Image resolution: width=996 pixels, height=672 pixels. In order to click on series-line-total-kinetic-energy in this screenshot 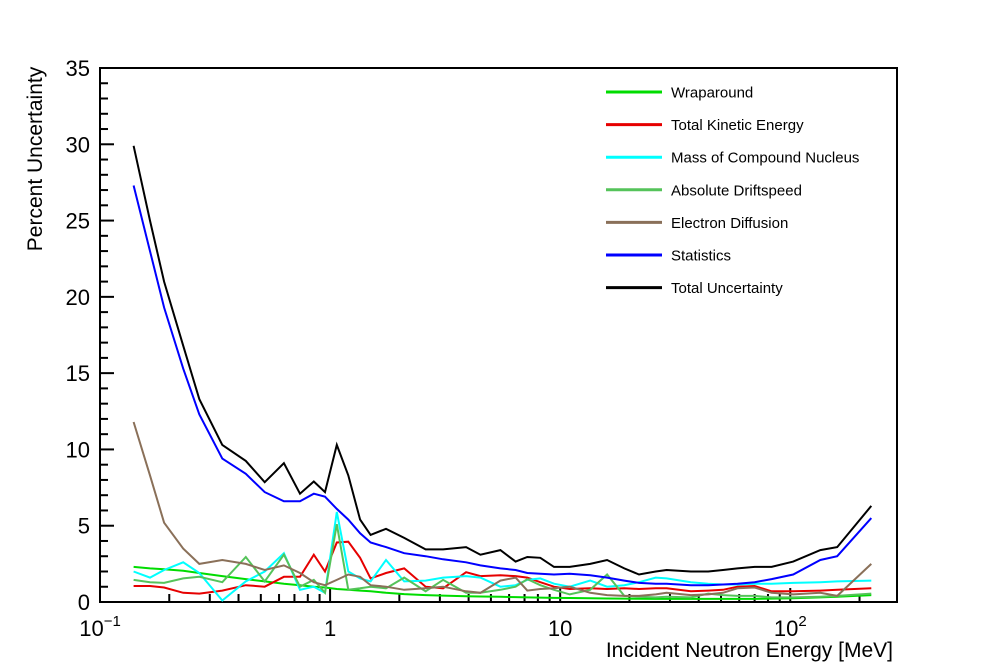, I will do `click(502, 567)`.